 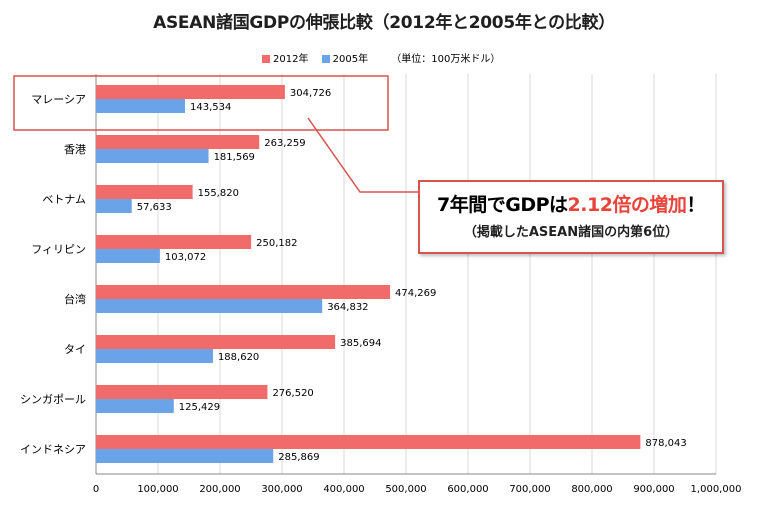 What do you see at coordinates (281, 489) in the screenshot?
I see `x-tick-label: 300,000` at bounding box center [281, 489].